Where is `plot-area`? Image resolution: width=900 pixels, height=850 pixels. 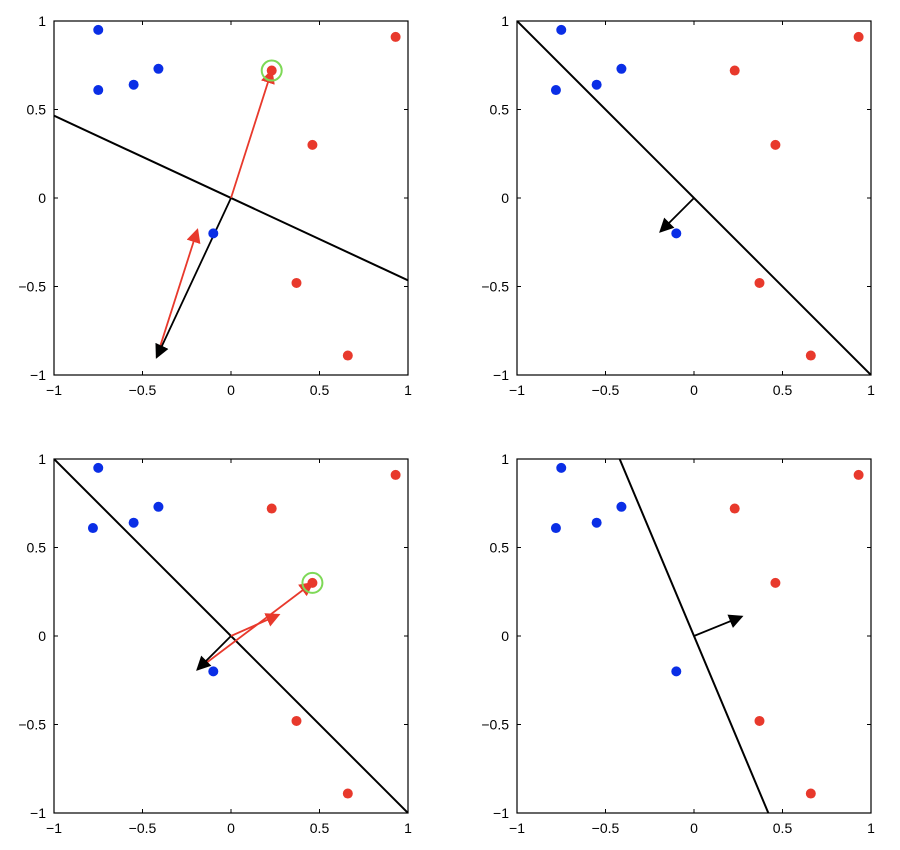
plot-area is located at coordinates (707, 636).